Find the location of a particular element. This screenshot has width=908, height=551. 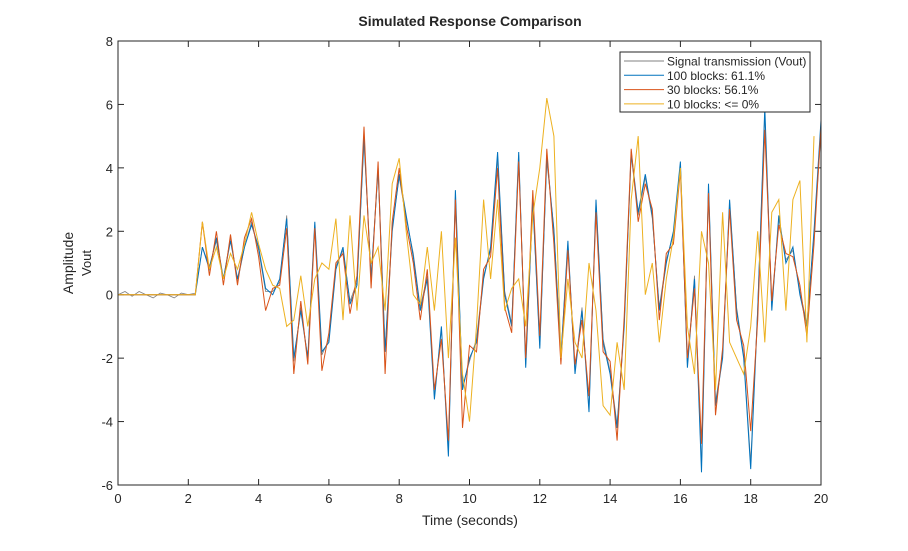

y-tick-label: 6 is located at coordinates (109, 104).